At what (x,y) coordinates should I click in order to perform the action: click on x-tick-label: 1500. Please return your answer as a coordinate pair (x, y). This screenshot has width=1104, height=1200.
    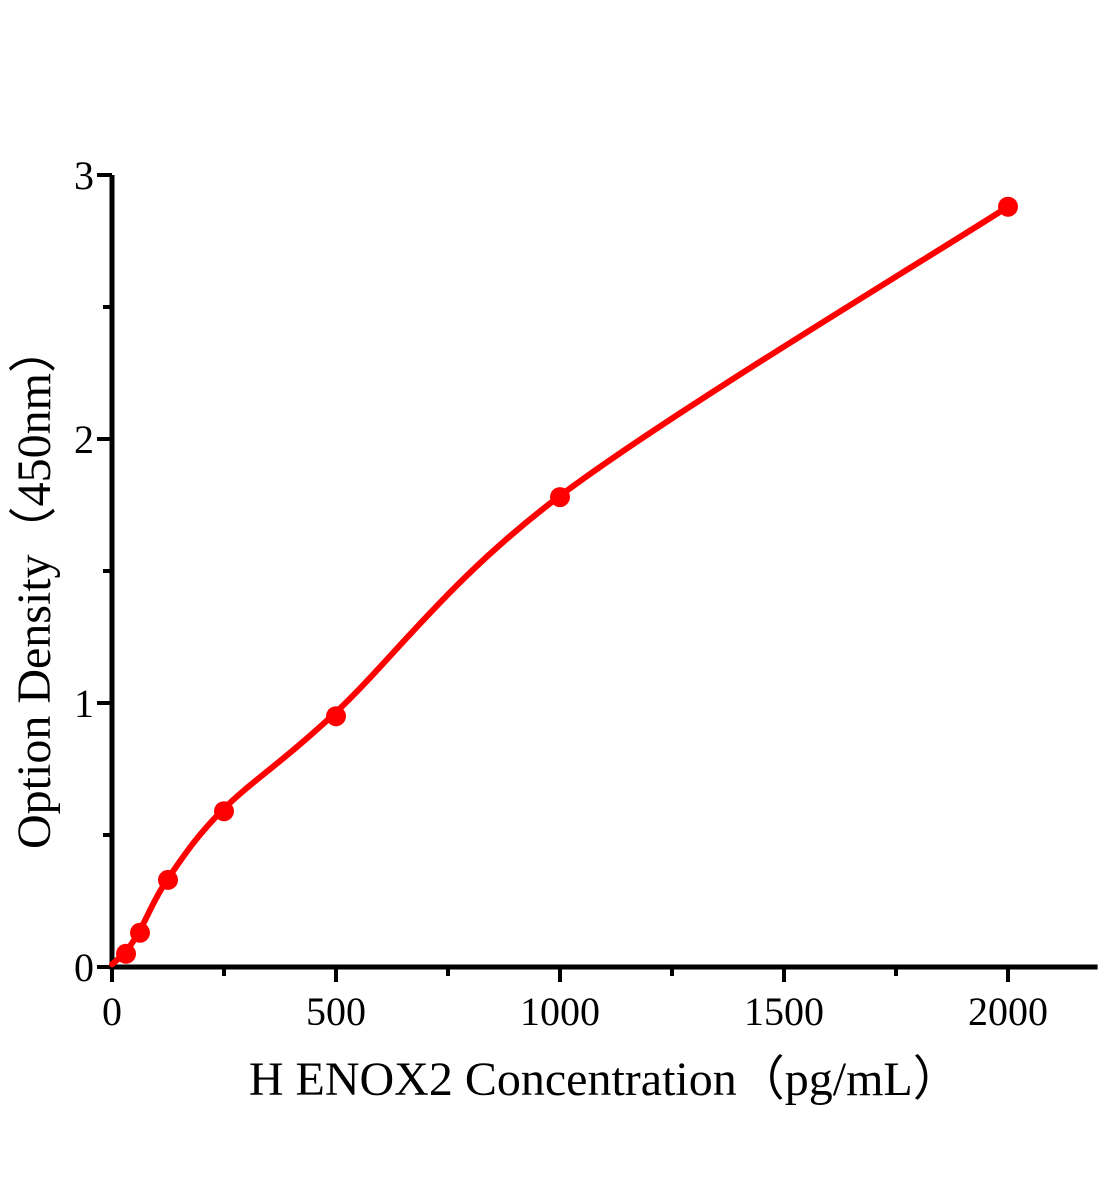
    Looking at the image, I should click on (784, 1011).